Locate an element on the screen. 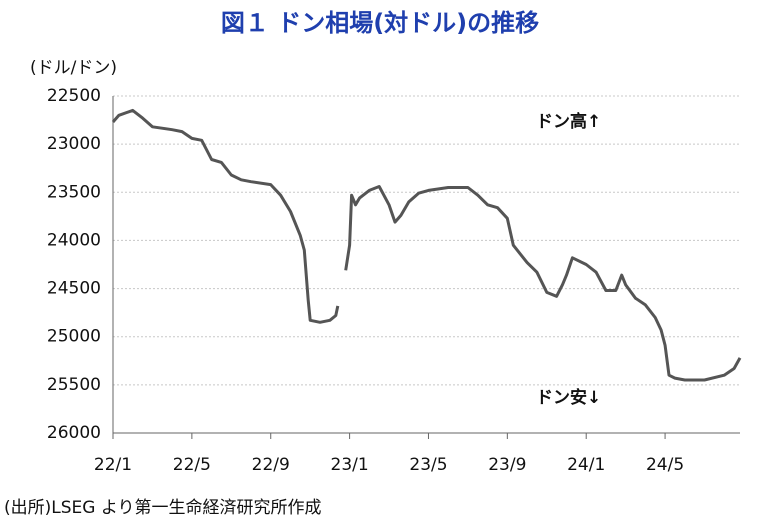  y-tick-label: 23500 is located at coordinates (74, 192).